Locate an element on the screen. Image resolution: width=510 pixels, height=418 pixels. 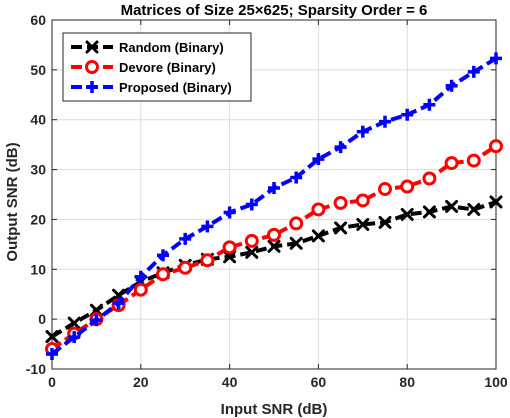
y-tick-label: 30 is located at coordinates (38, 170).